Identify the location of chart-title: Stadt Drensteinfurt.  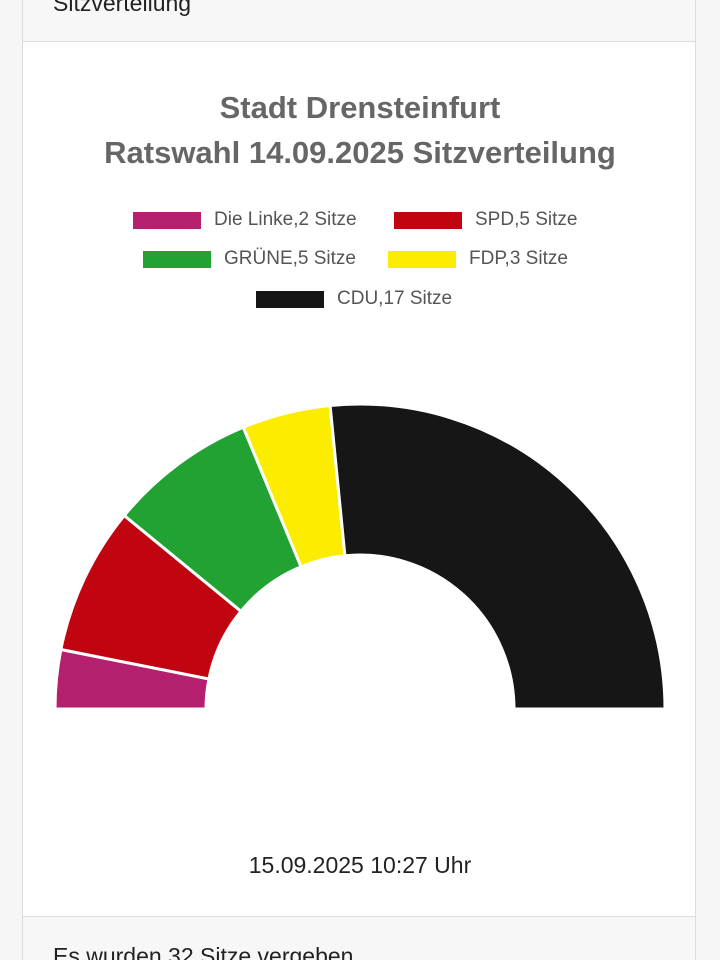
(360, 107).